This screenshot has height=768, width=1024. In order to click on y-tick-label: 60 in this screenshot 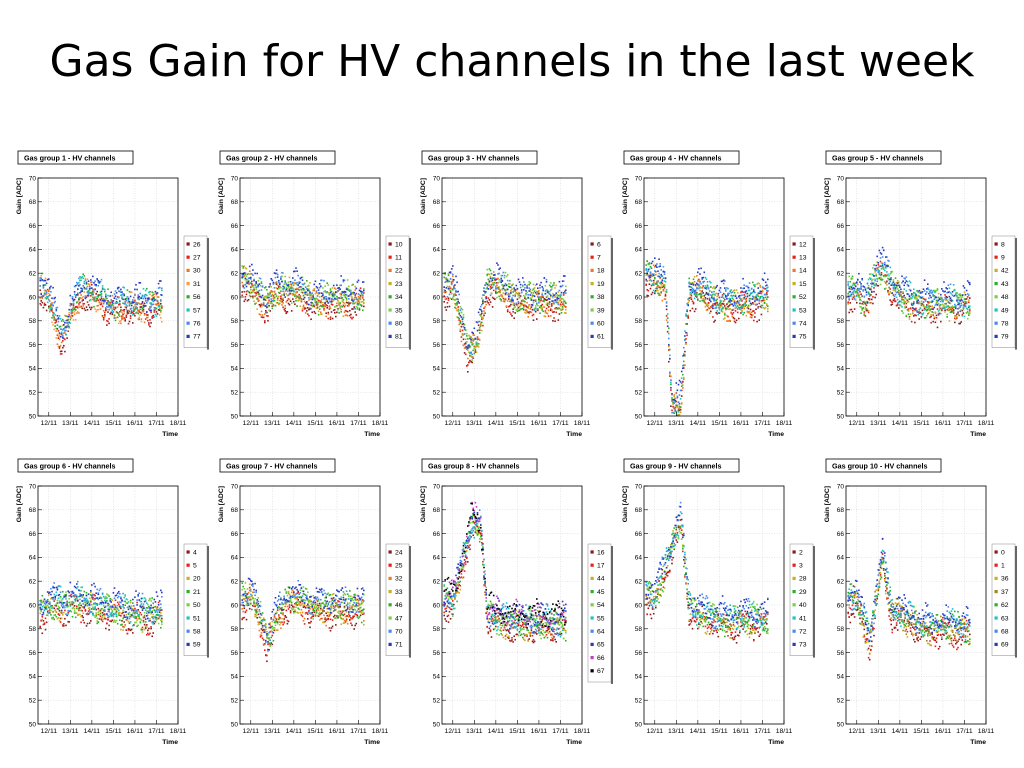, I will do `click(33, 297)`.